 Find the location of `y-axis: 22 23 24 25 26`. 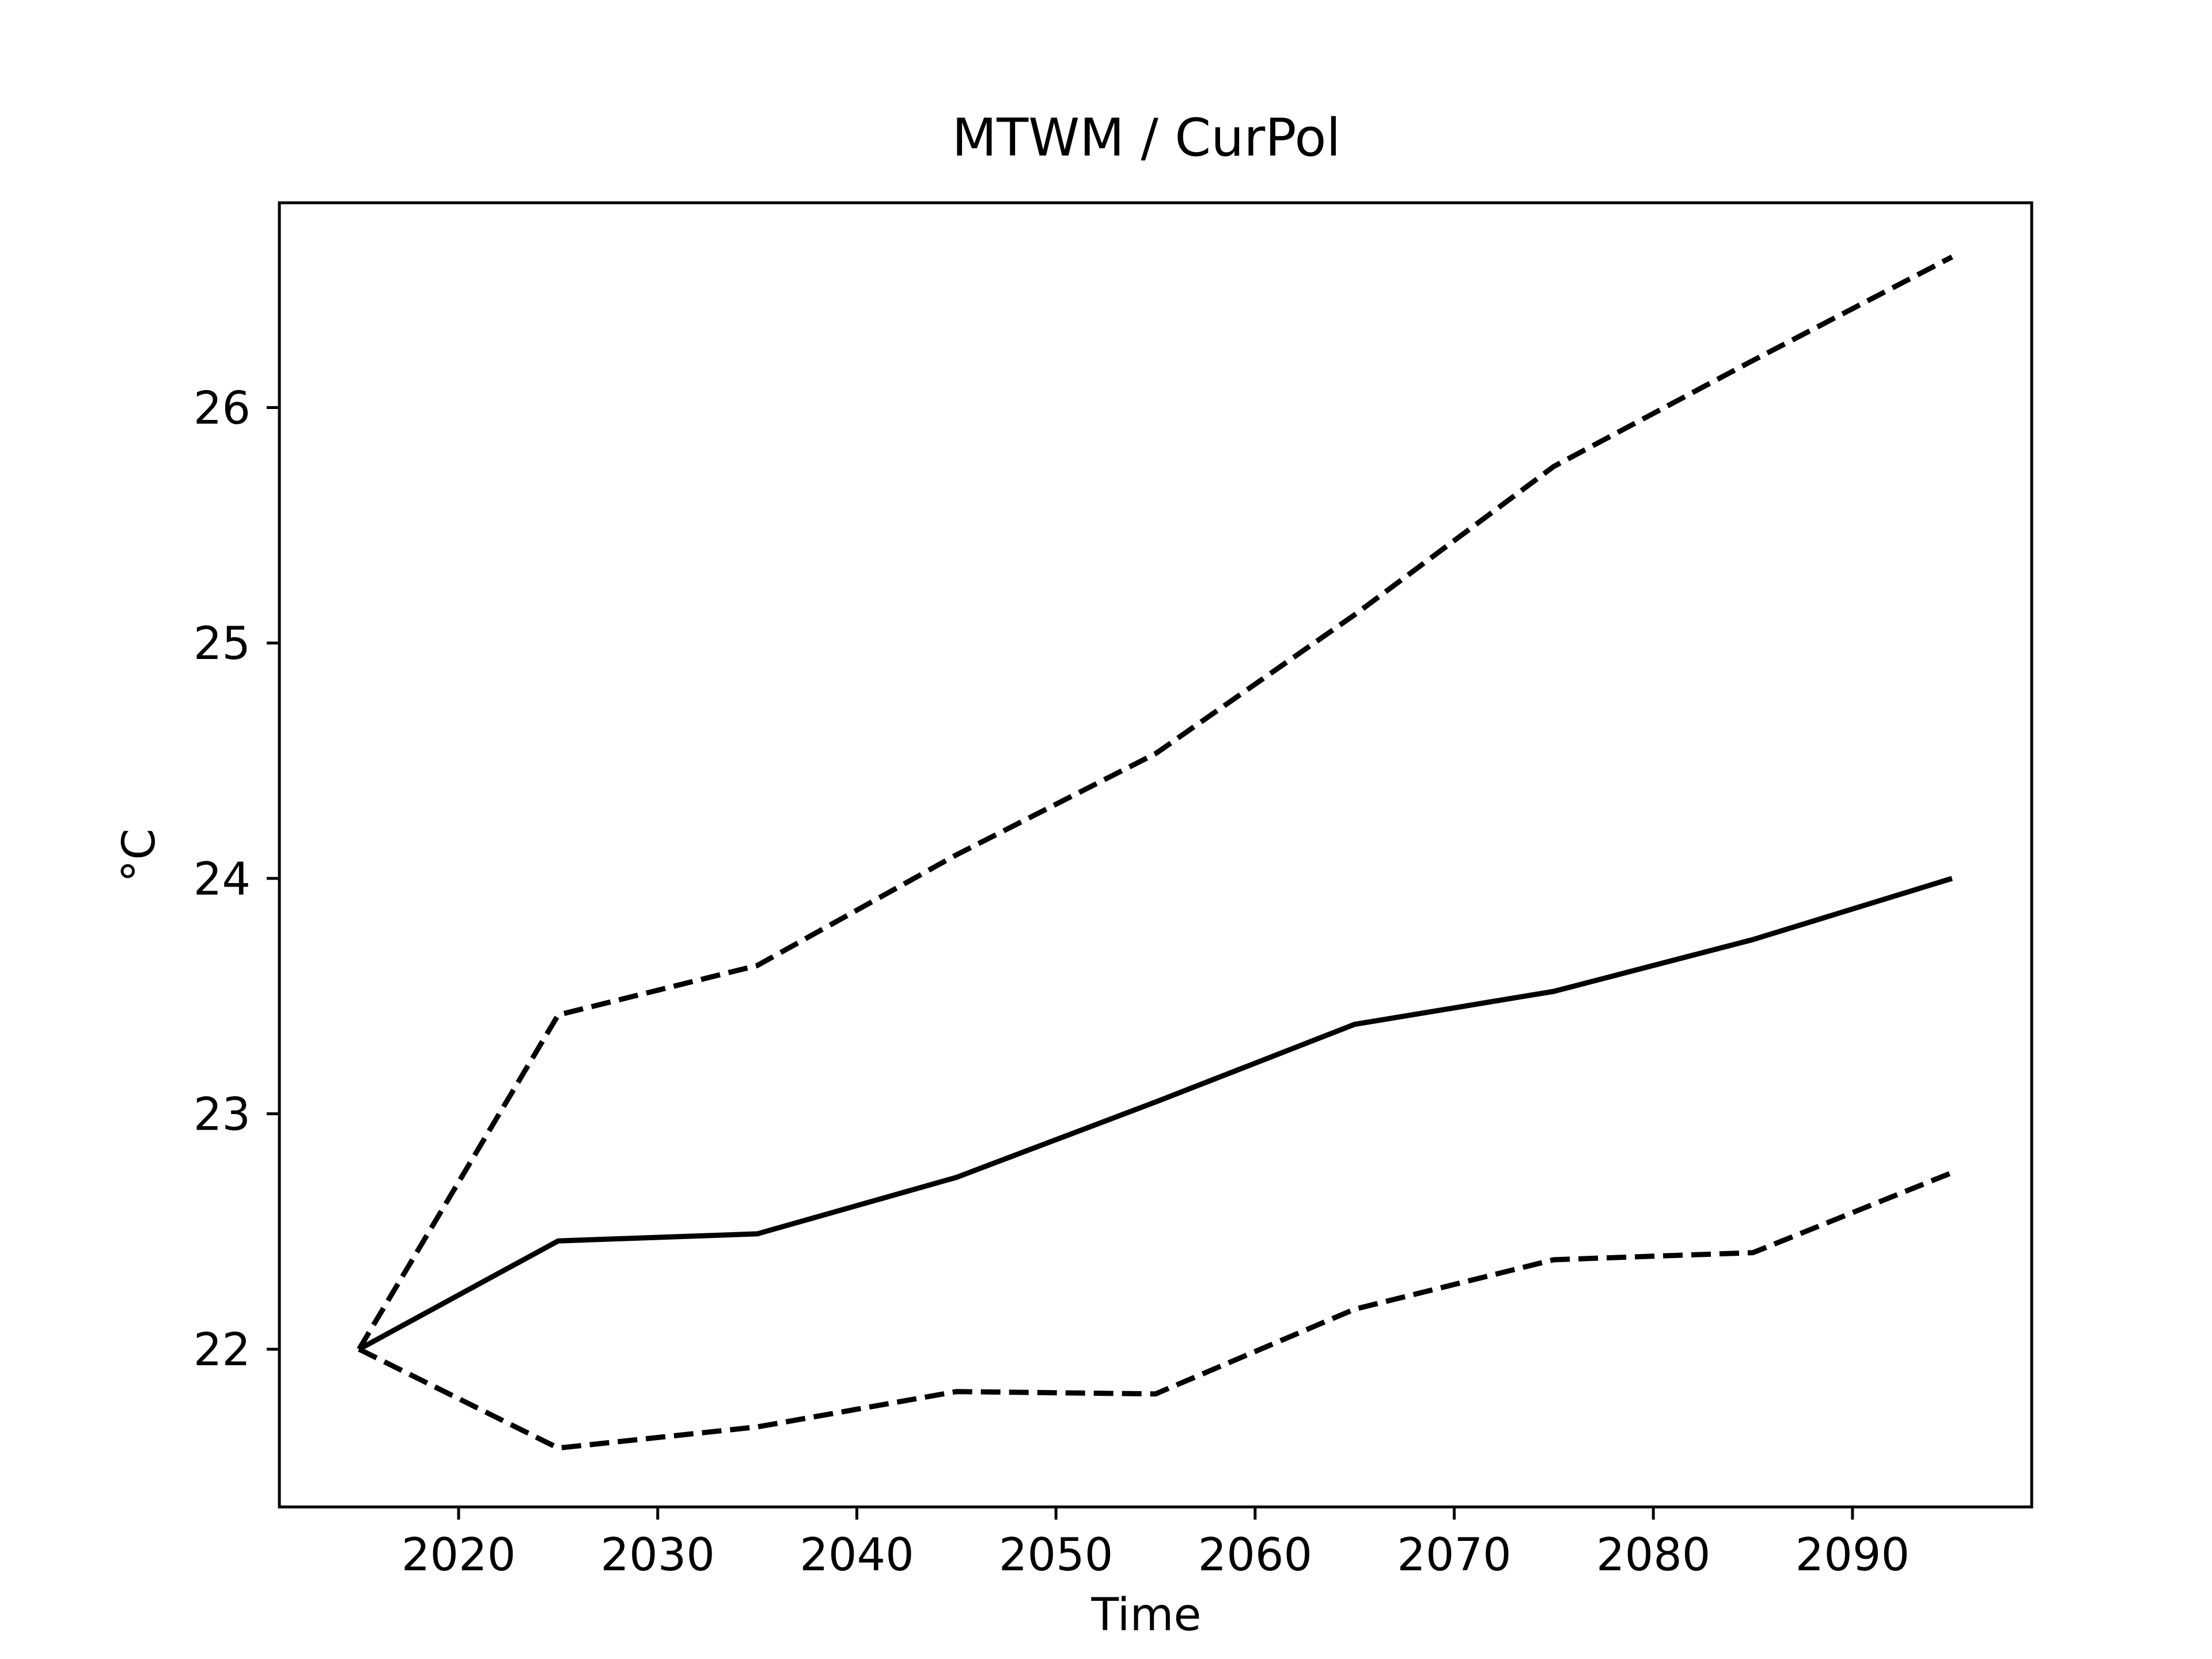

y-axis: 22 23 24 25 26 is located at coordinates (236, 879).